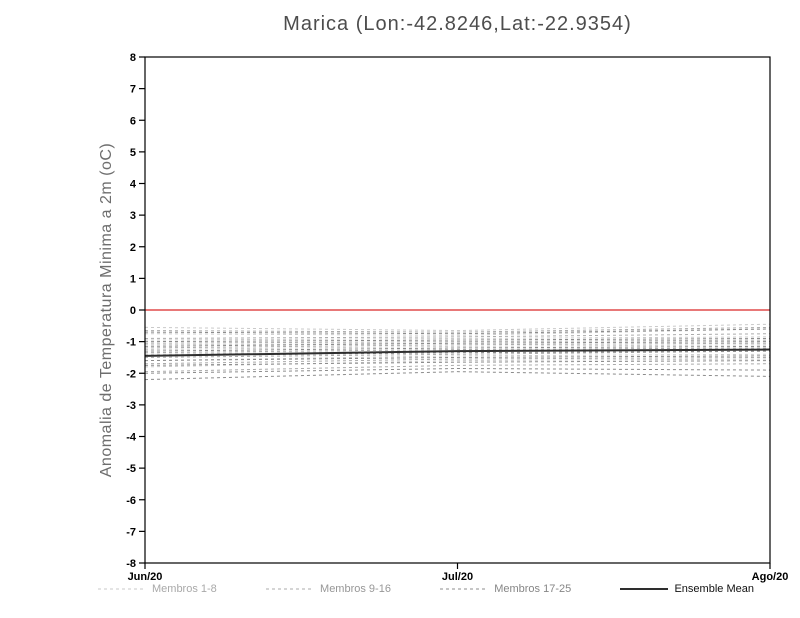 The image size is (800, 618). Describe the element at coordinates (133, 185) in the screenshot. I see `y-tick-label: 4` at that location.